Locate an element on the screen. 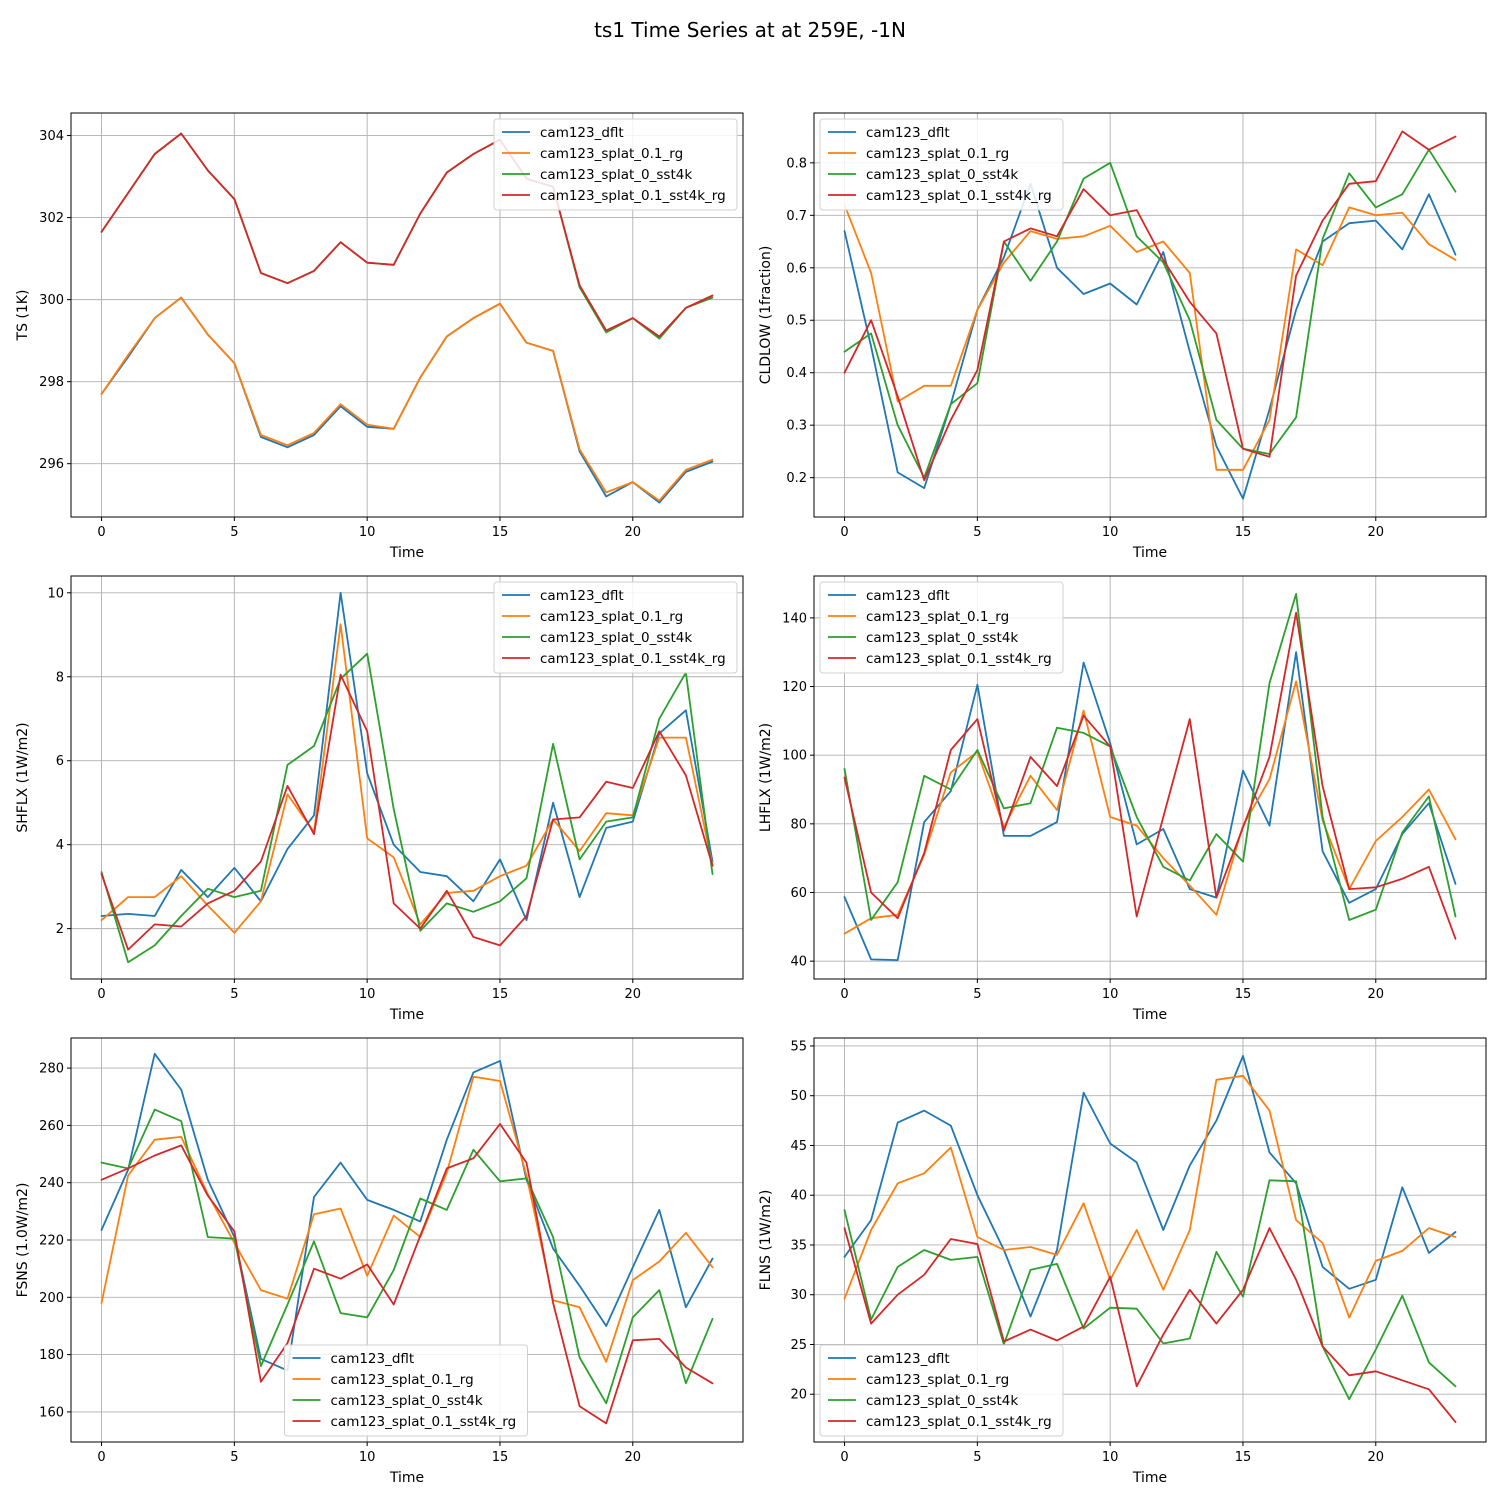 Image resolution: width=1500 pixels, height=1500 pixels. y-tick-label: 0.2 is located at coordinates (796, 478).